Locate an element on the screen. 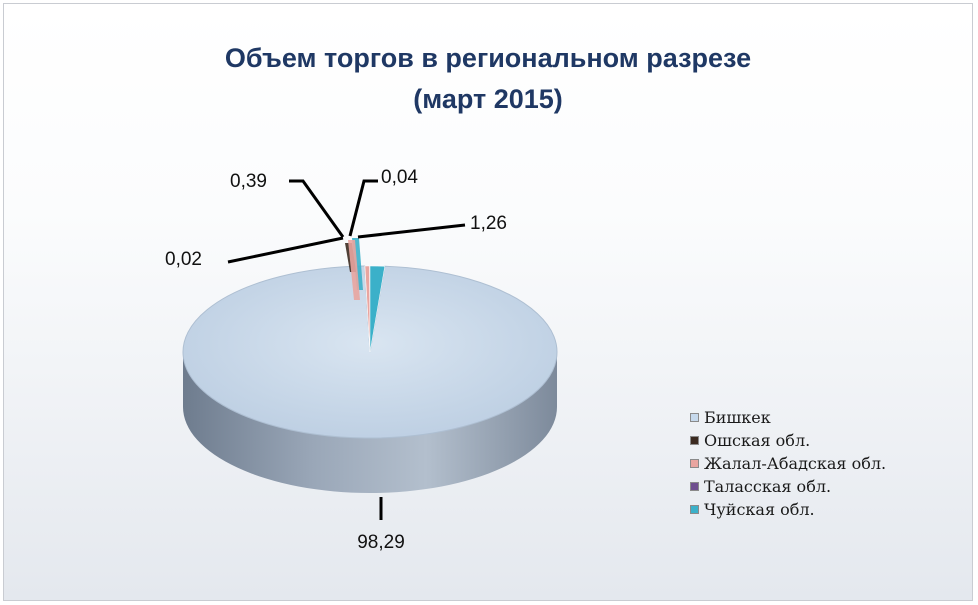  data-label: 0,39 is located at coordinates (248, 181).